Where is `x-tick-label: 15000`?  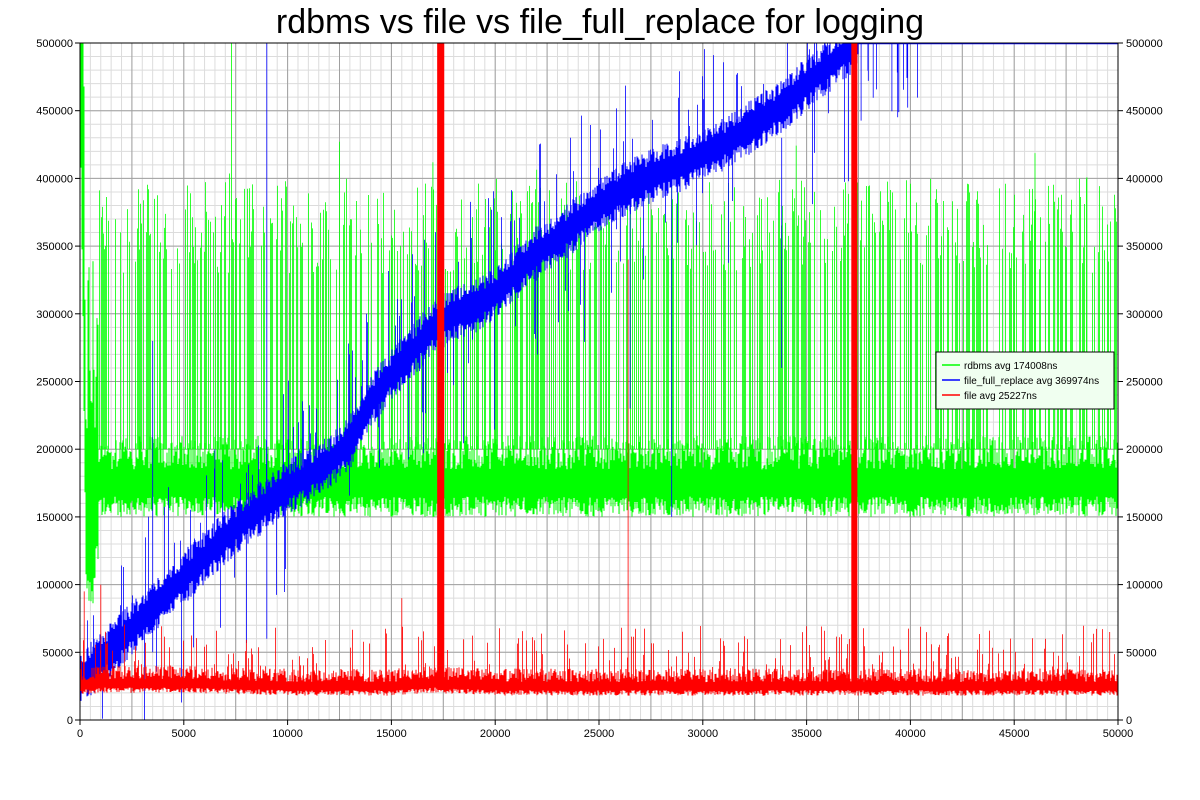 x-tick-label: 15000 is located at coordinates (391, 734).